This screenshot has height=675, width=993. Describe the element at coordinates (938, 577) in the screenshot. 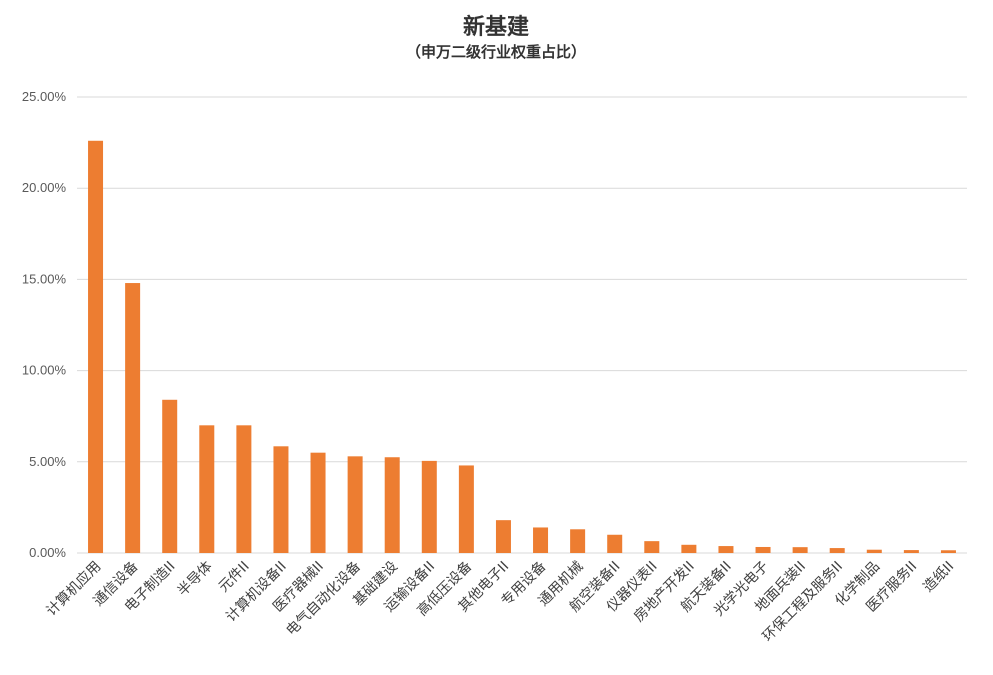

I see `x-tick-label: 造纸II` at that location.